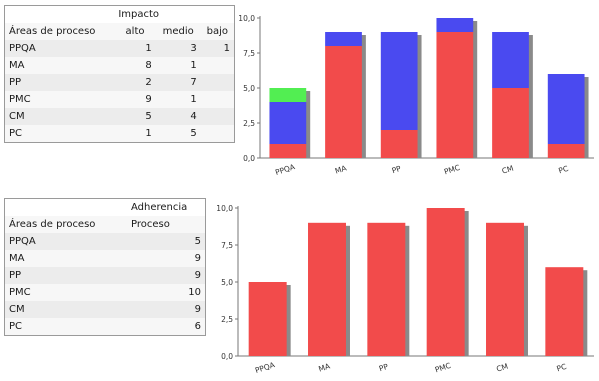 This screenshot has height=381, width=599. What do you see at coordinates (134, 65) in the screenshot?
I see `cell-alto: 8` at bounding box center [134, 65].